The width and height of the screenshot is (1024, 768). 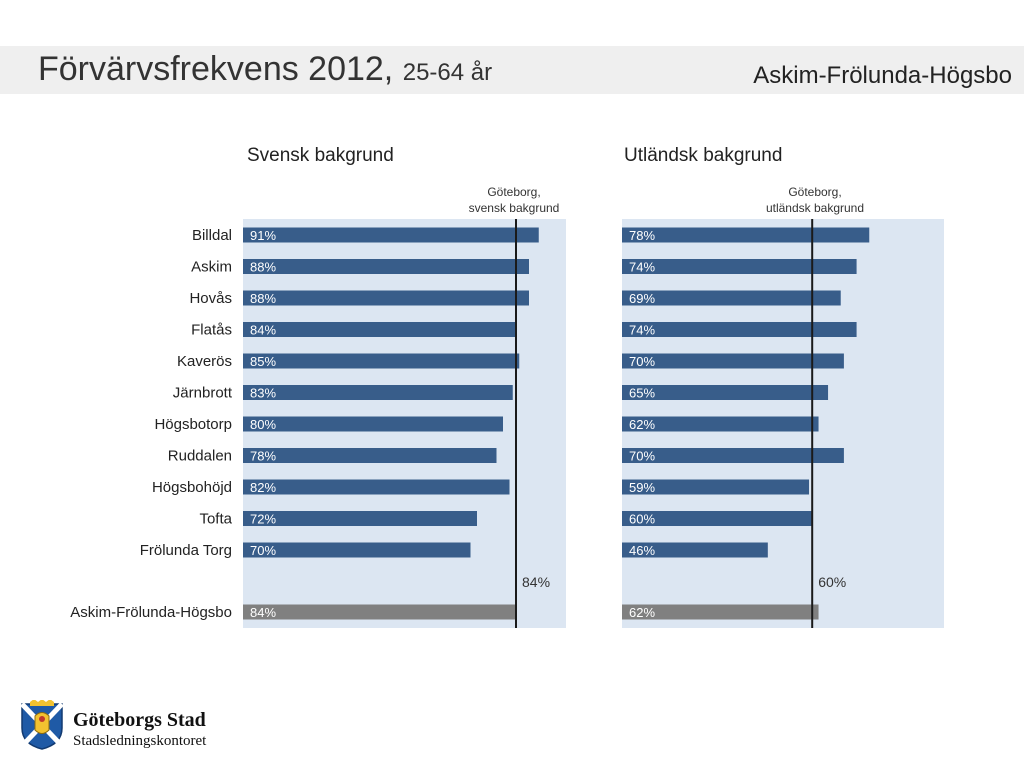 I want to click on right-bar-label-3: 74%, so click(x=642, y=330).